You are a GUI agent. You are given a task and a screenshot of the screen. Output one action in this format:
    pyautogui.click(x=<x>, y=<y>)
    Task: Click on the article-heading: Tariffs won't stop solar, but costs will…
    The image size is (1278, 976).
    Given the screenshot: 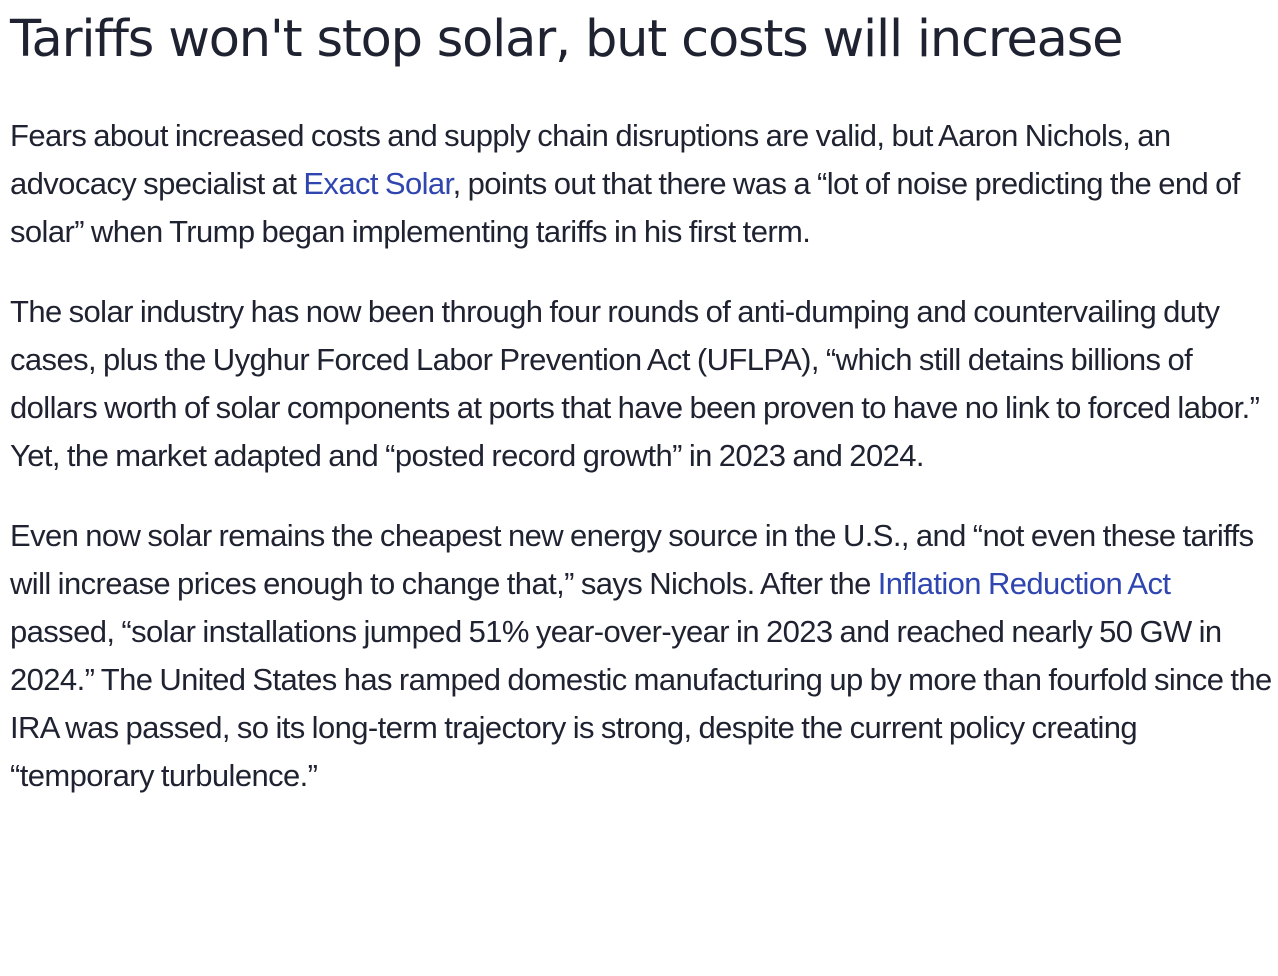 What is the action you would take?
    pyautogui.click(x=566, y=39)
    